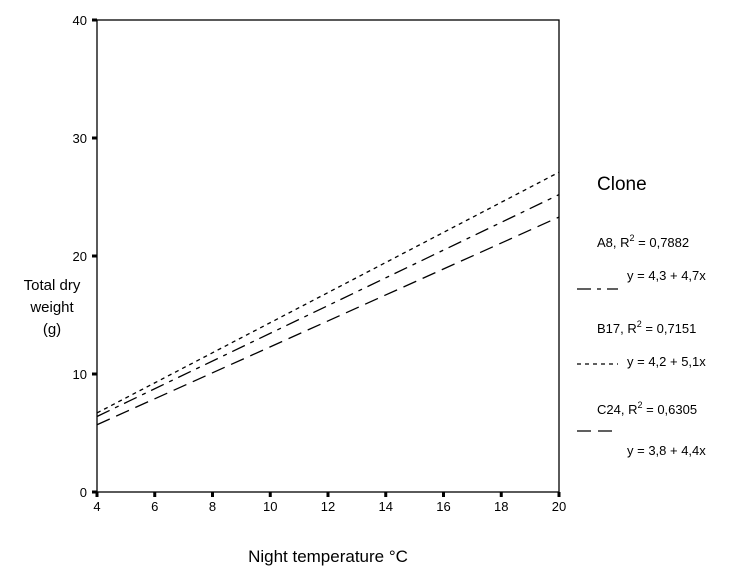  What do you see at coordinates (639, 324) in the screenshot?
I see `legend-r2-sup-b17: 2` at bounding box center [639, 324].